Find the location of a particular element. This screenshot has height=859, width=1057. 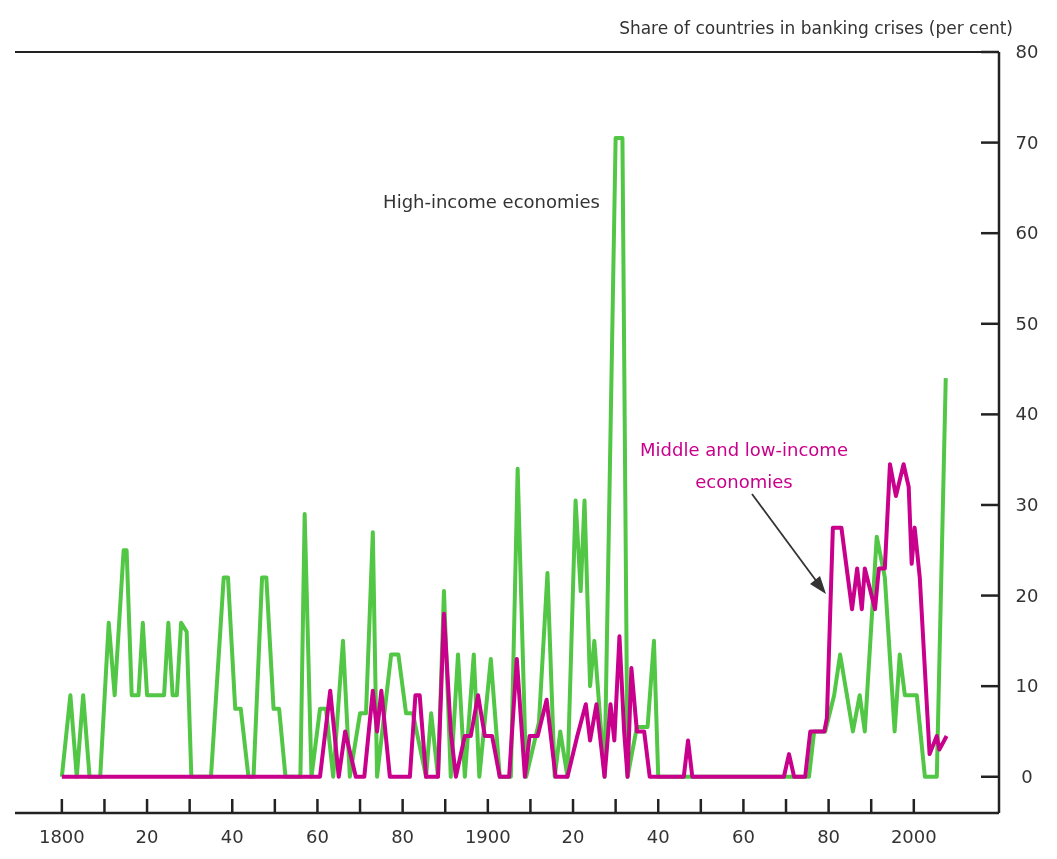

y-tick-label: 70 is located at coordinates (1027, 142).